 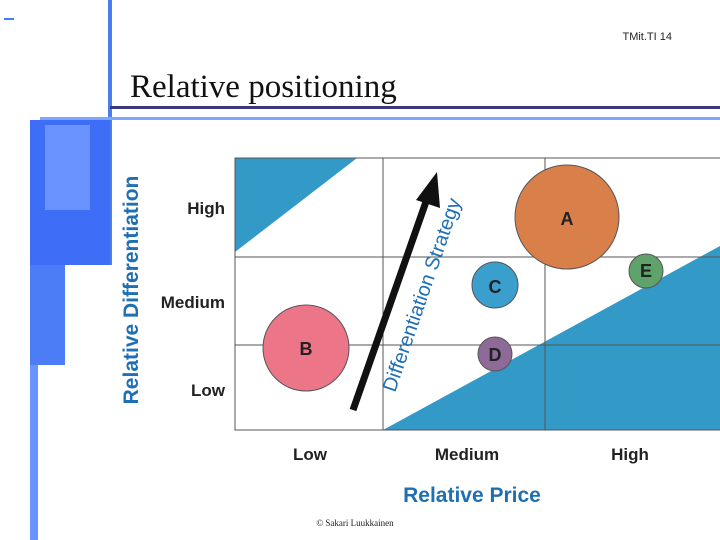 What do you see at coordinates (263, 87) in the screenshot?
I see `slide-title: Relative positioning` at bounding box center [263, 87].